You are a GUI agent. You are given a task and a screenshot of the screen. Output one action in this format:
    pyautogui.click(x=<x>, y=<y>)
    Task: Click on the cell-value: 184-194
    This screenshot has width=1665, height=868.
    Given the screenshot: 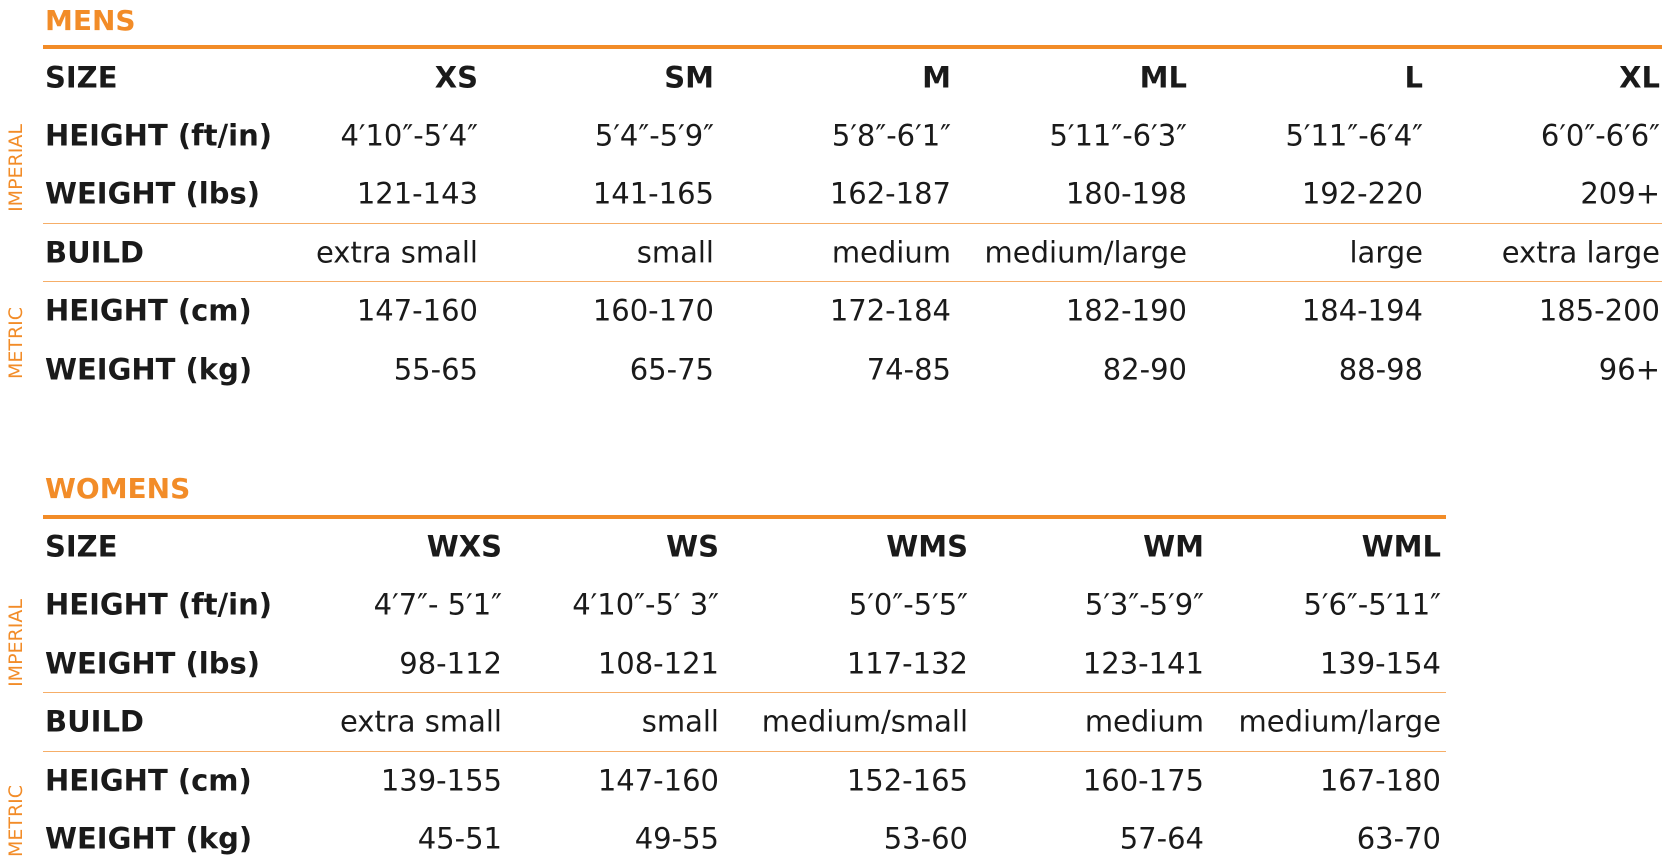 What is the action you would take?
    pyautogui.click(x=1362, y=310)
    